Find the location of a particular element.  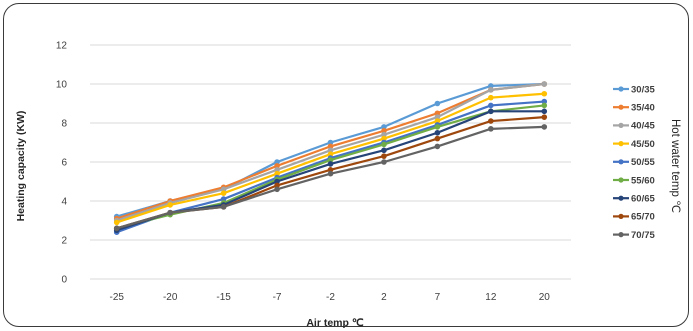

legend-item: 65/70 is located at coordinates (634, 217).